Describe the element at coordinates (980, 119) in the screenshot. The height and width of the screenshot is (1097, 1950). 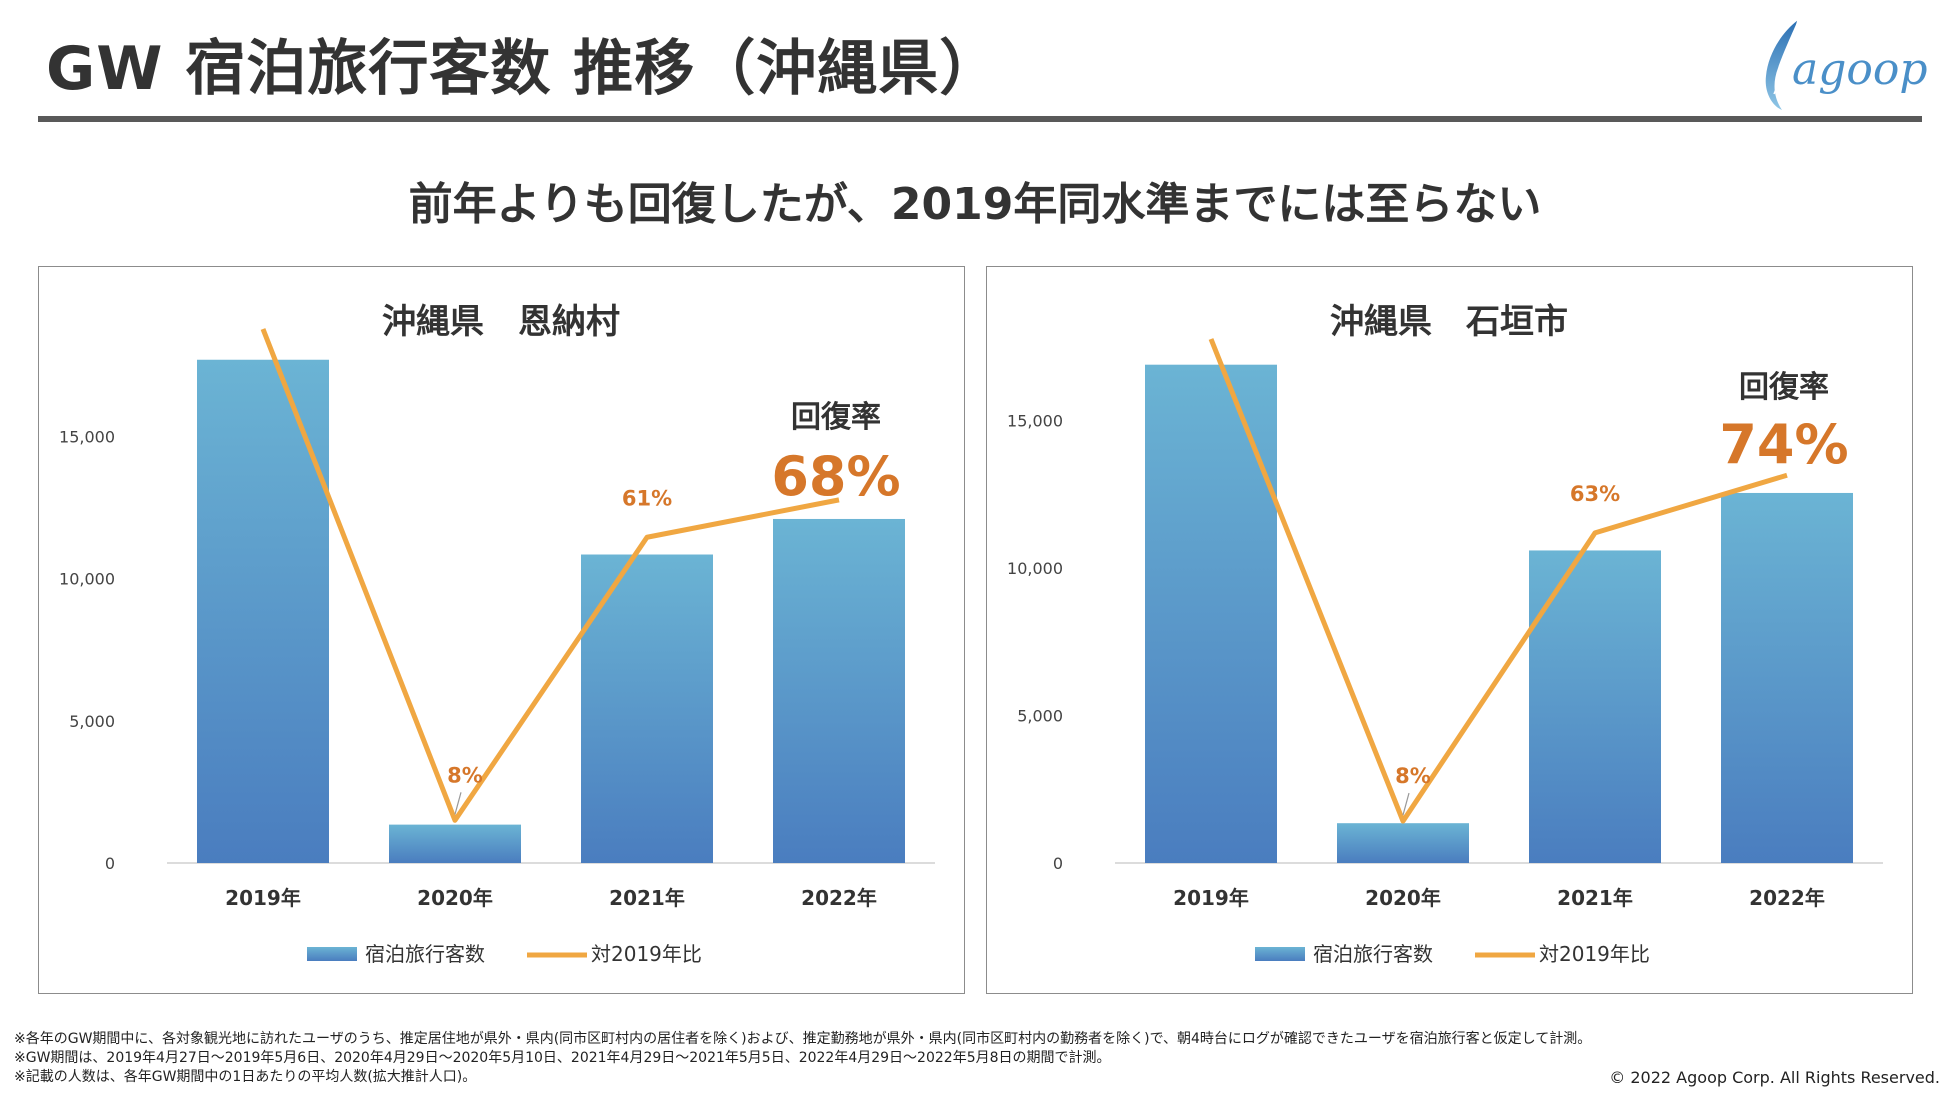
I see `title-divider` at that location.